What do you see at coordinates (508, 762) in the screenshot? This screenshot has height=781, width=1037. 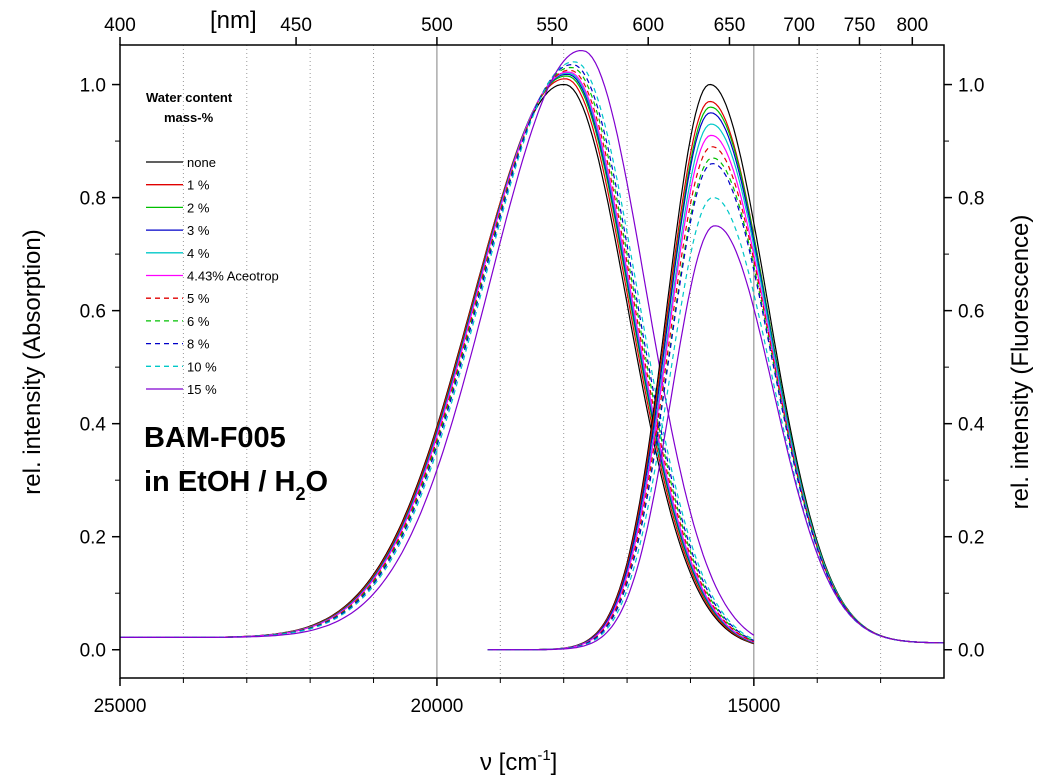 I see `x-axis-title-main: ν [cm` at bounding box center [508, 762].